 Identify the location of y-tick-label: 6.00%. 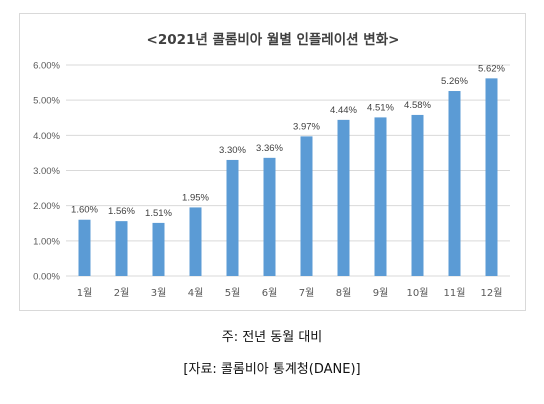
(46, 66).